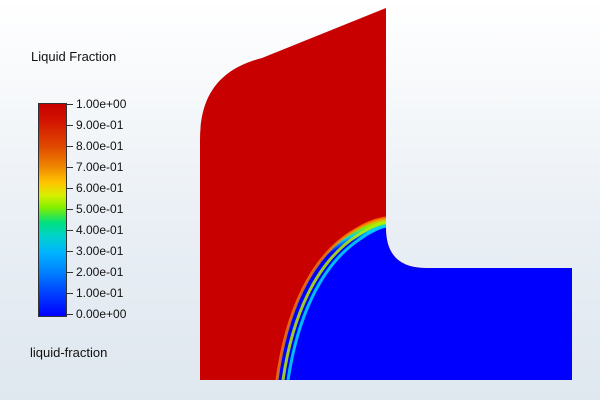  I want to click on colorbar-tick-label: 6.00e-01, so click(100, 188).